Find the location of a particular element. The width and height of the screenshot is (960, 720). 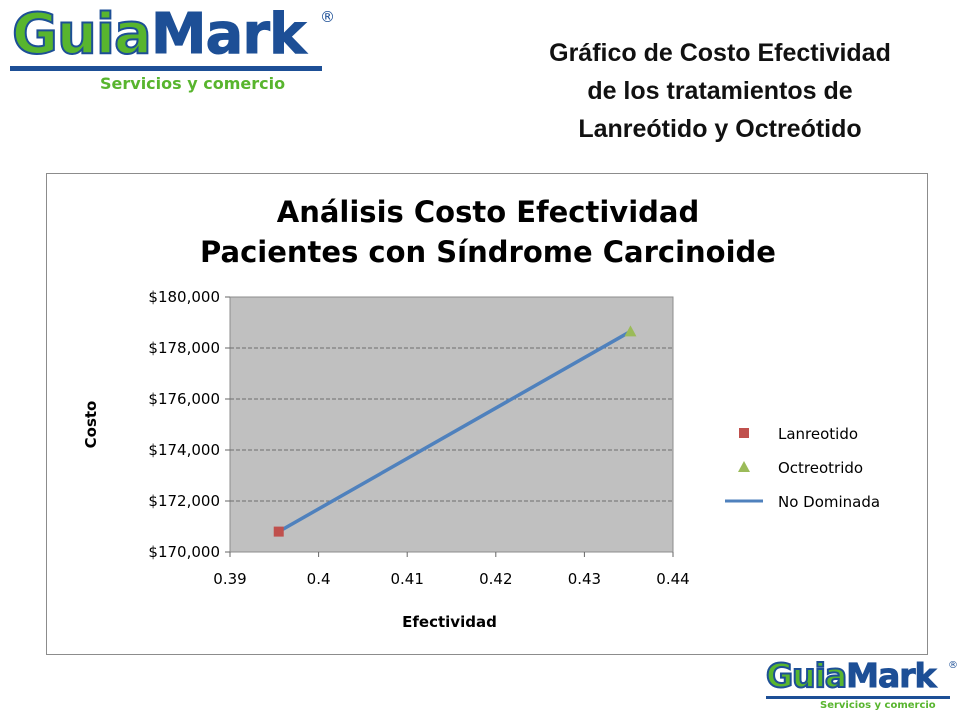

legend-label: Lanreotido is located at coordinates (818, 434).